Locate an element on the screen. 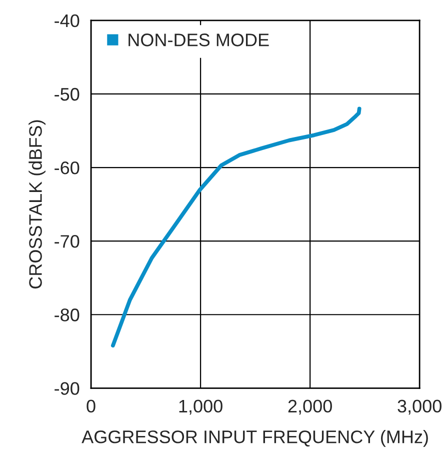 The height and width of the screenshot is (454, 444). y-tick-label: -60 is located at coordinates (67, 167).